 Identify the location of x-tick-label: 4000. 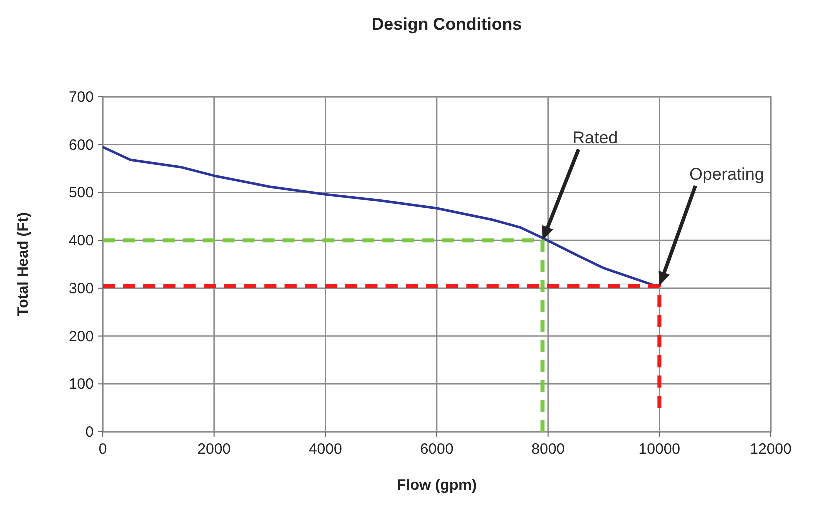
(325, 449).